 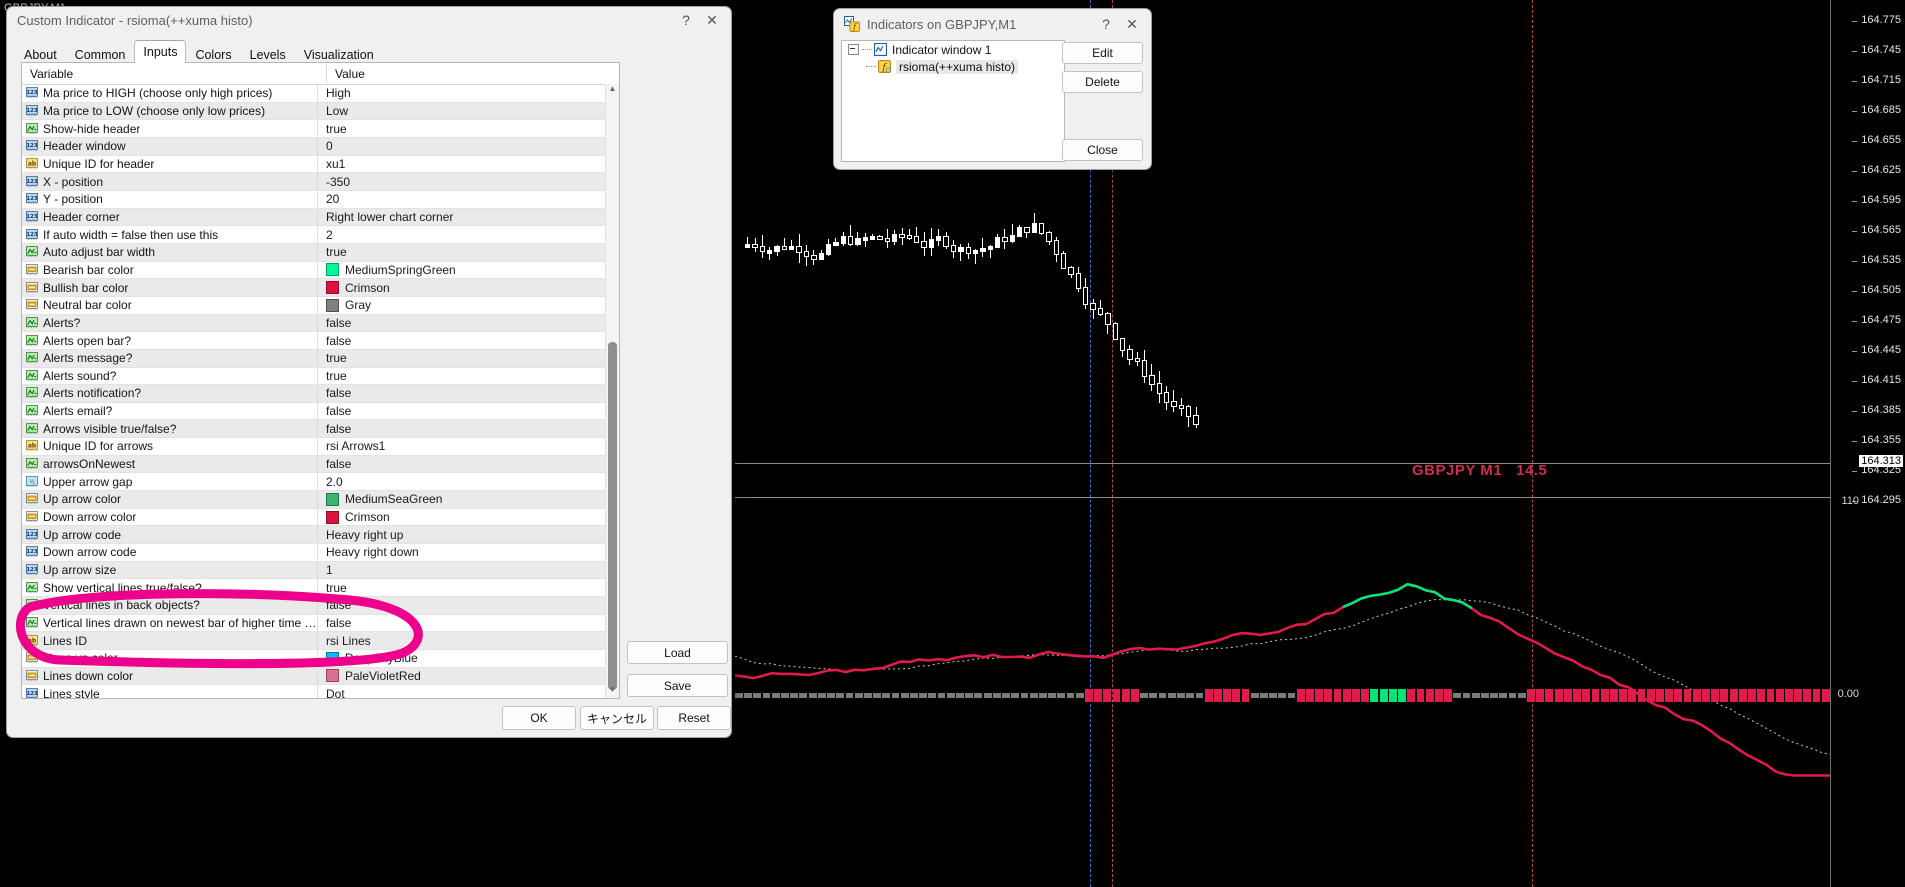 I want to click on value-cell: Low, so click(x=468, y=111).